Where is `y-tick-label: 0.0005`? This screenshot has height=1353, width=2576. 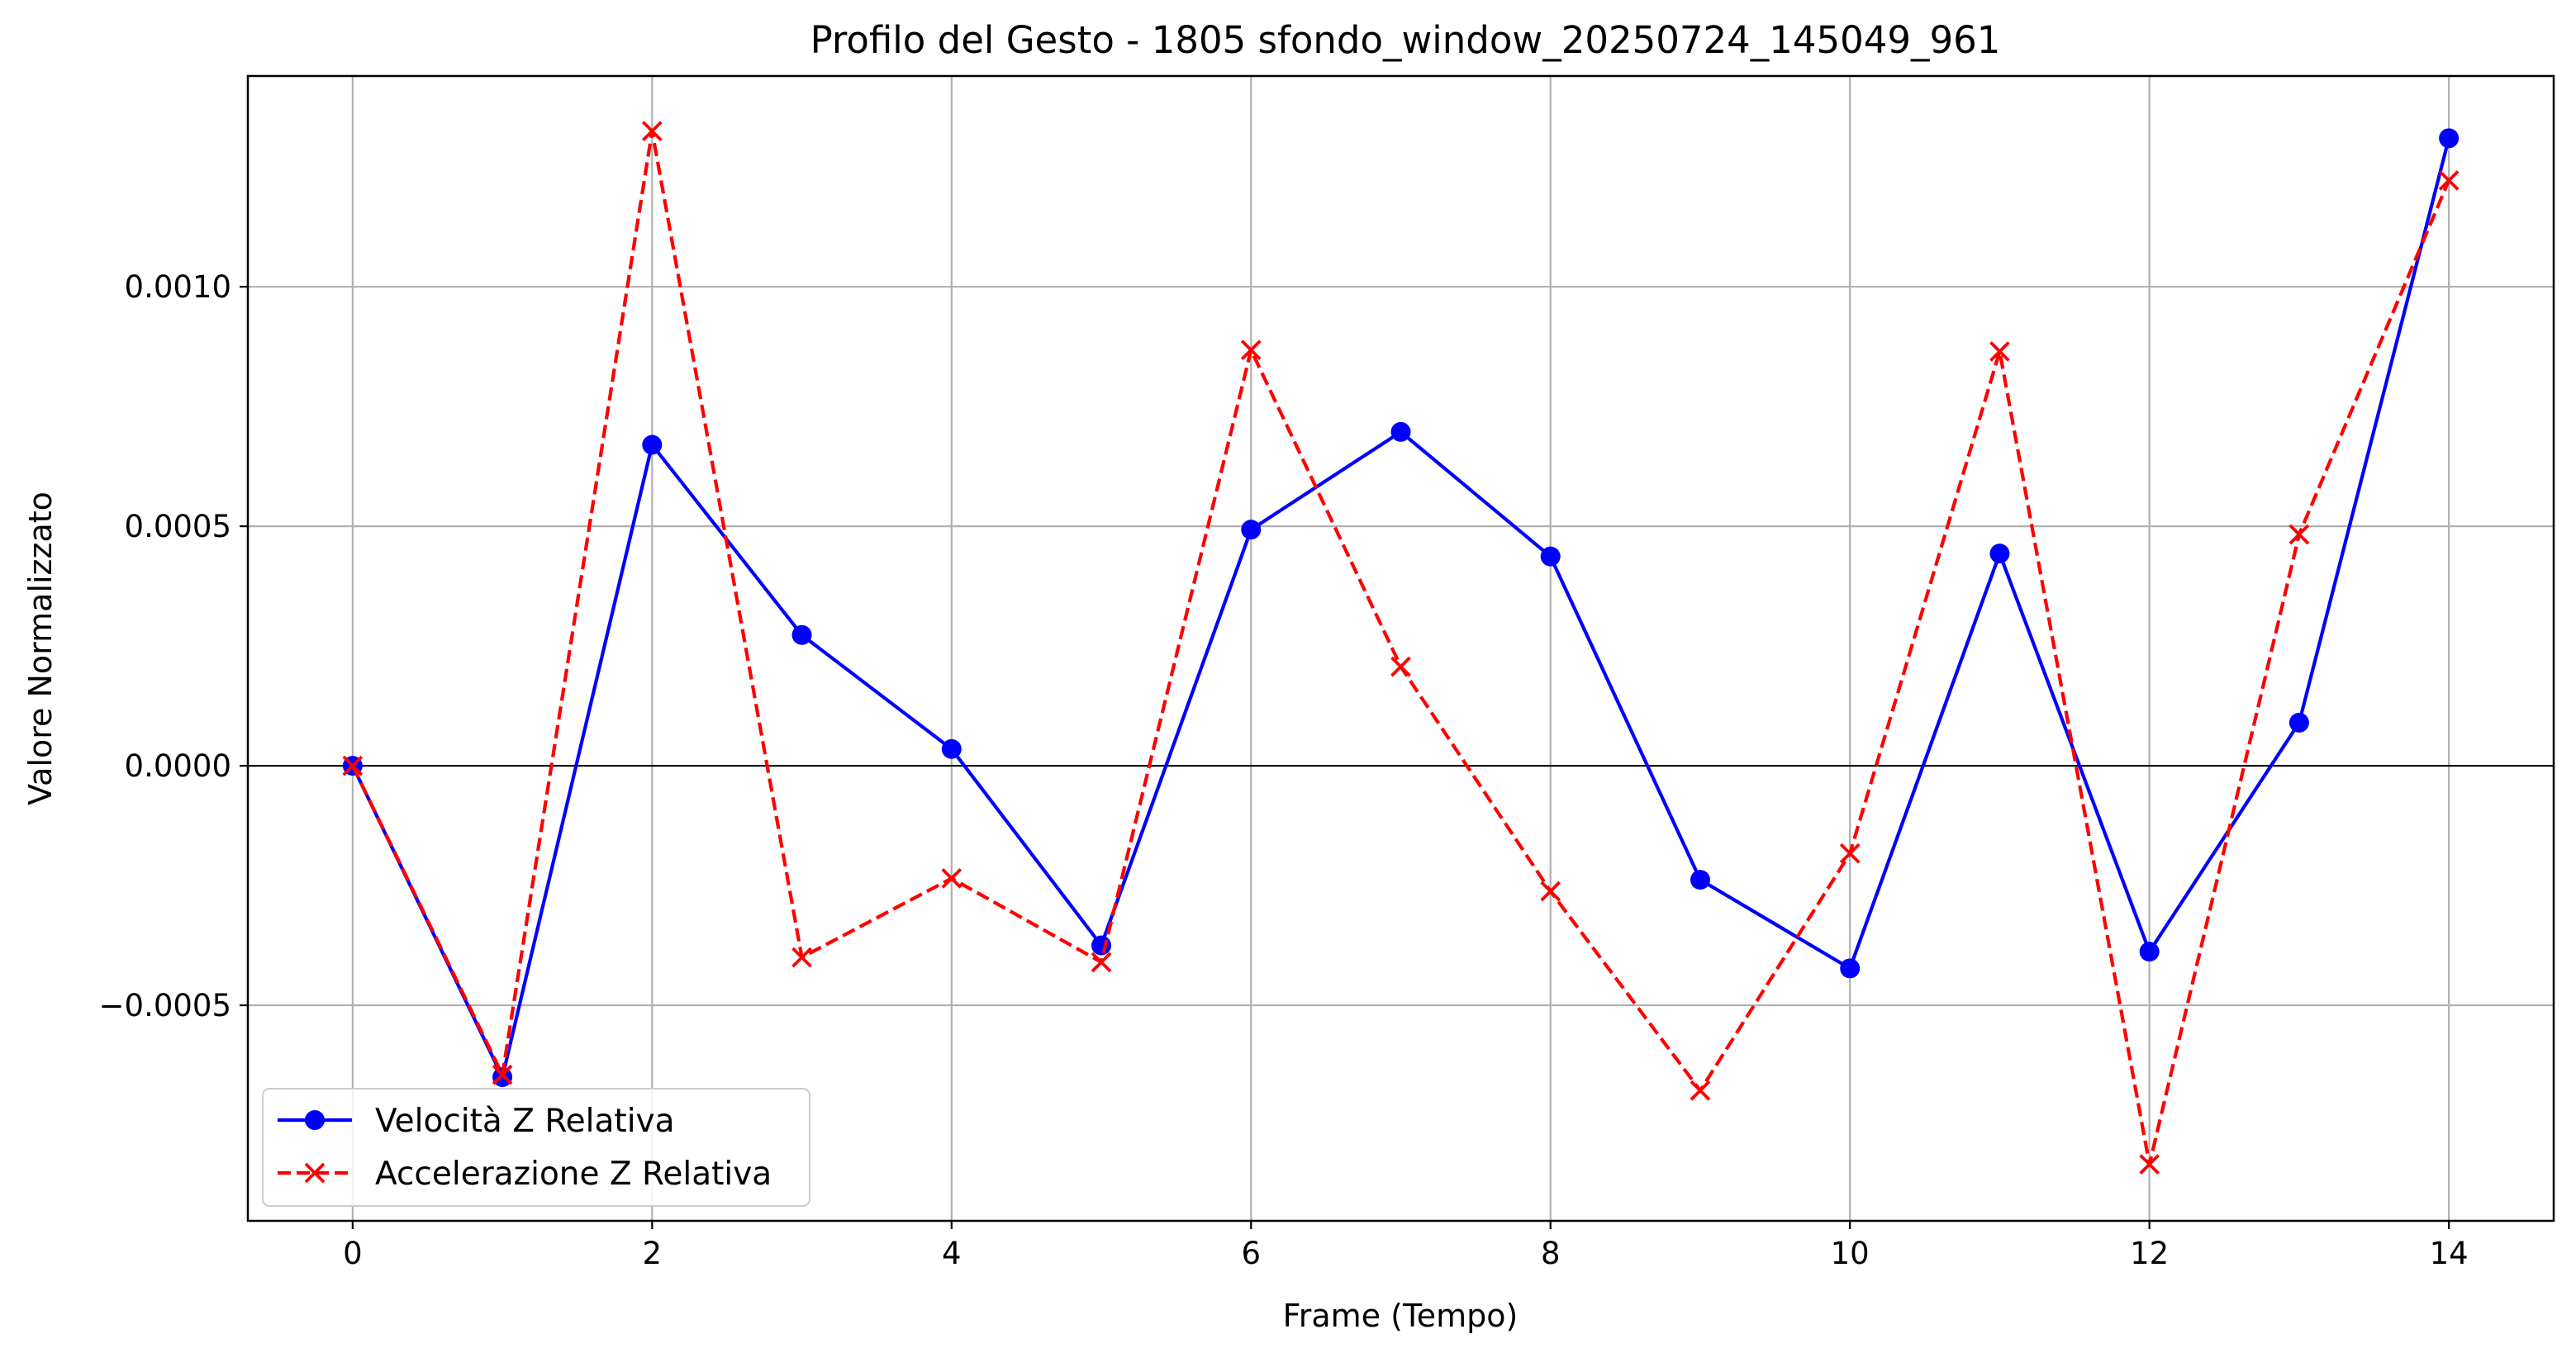
y-tick-label: 0.0005 is located at coordinates (178, 526).